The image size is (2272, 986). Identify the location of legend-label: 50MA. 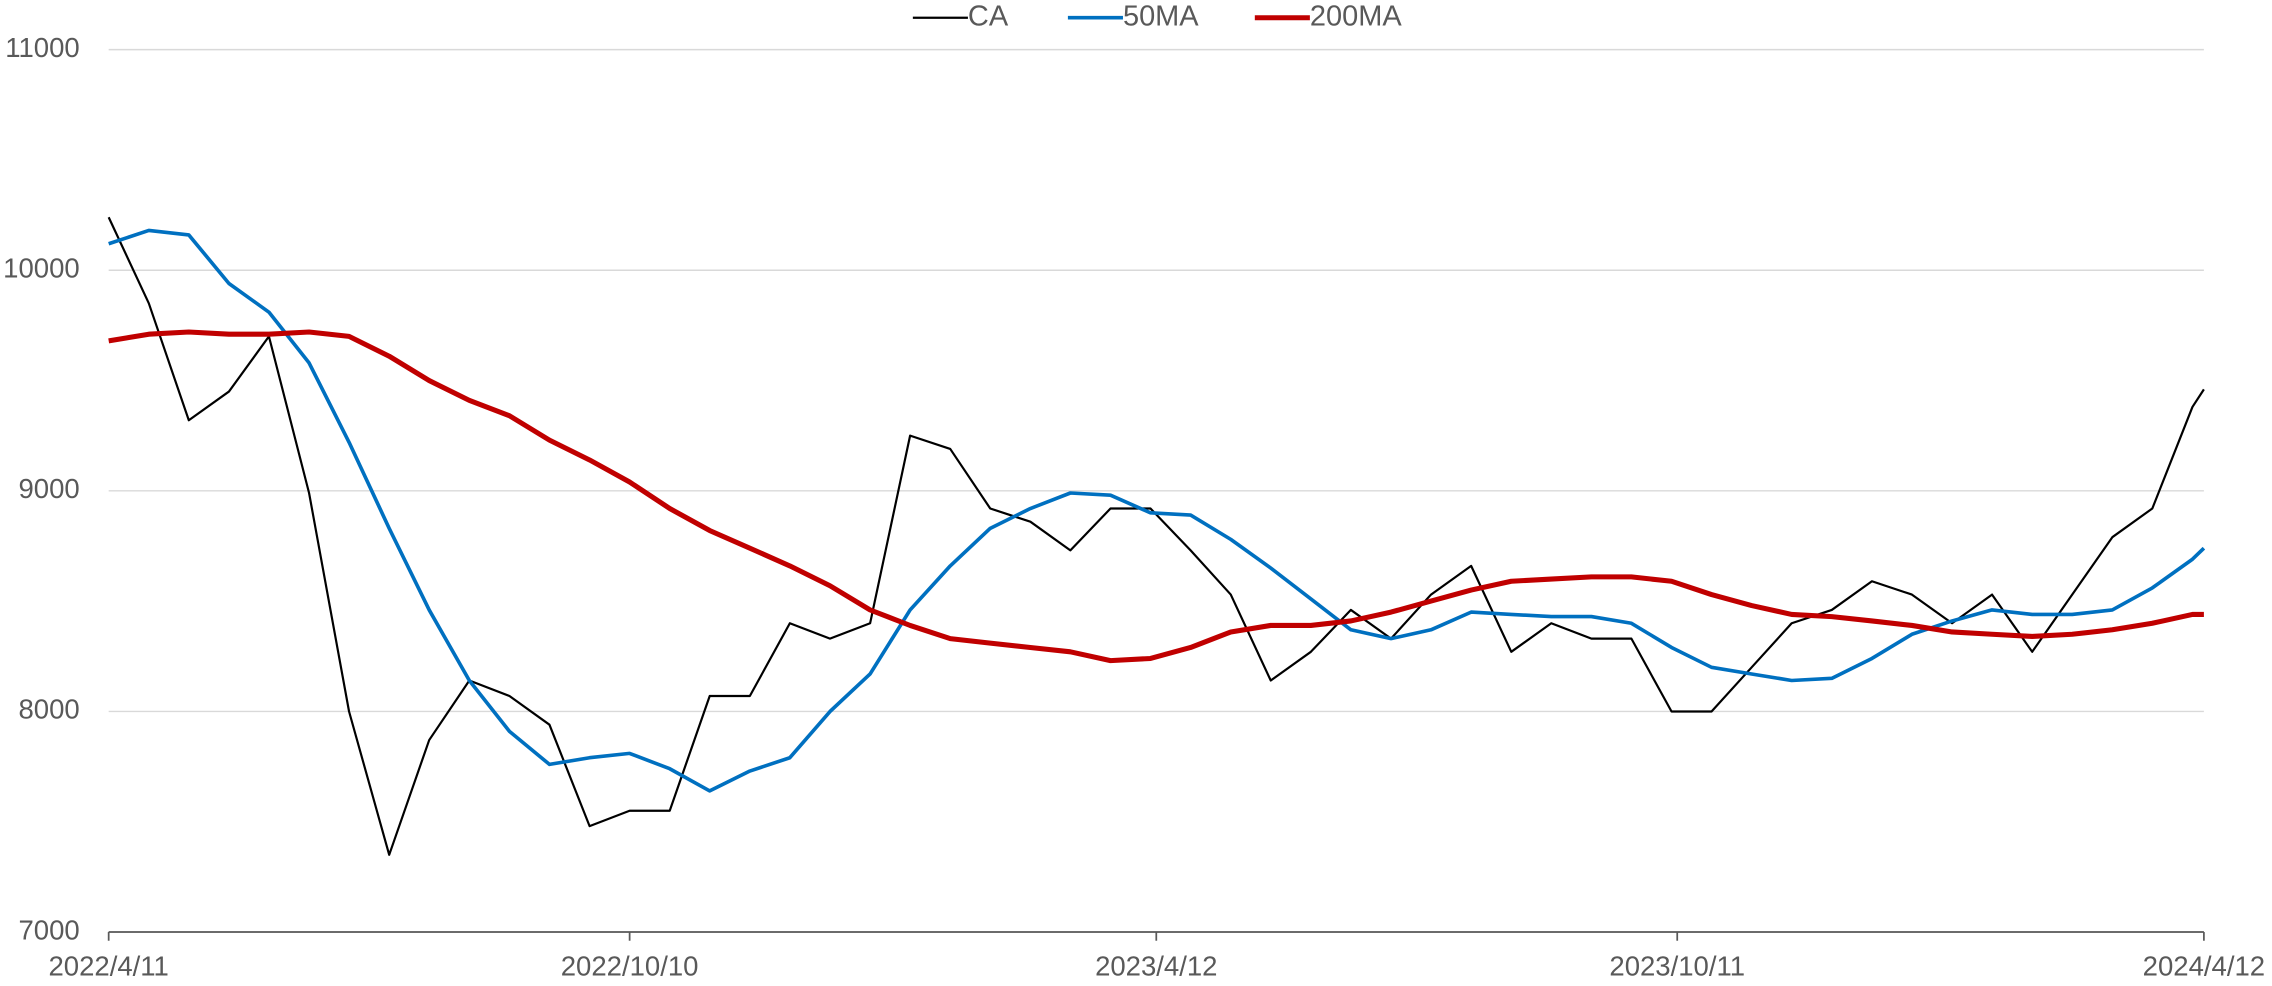
(1161, 16).